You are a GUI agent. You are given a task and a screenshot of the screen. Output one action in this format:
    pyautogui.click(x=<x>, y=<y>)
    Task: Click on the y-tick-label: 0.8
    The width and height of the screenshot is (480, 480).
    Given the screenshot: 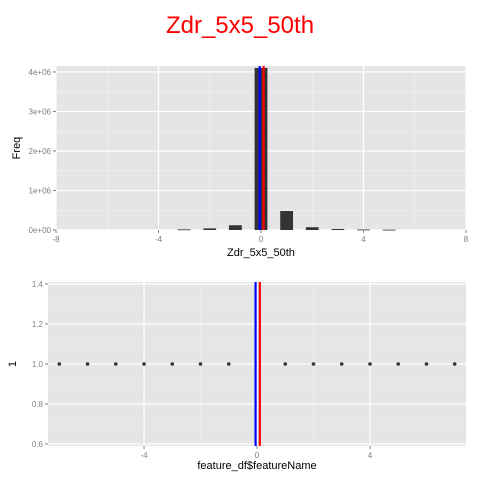 What is the action you would take?
    pyautogui.click(x=38, y=404)
    